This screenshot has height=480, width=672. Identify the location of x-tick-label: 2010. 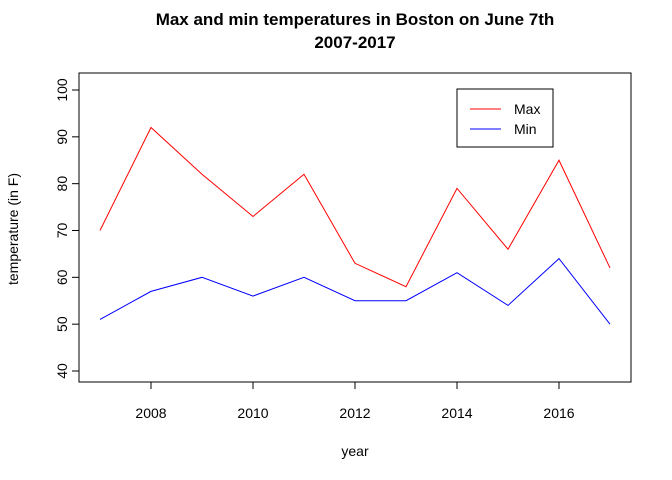
(252, 413).